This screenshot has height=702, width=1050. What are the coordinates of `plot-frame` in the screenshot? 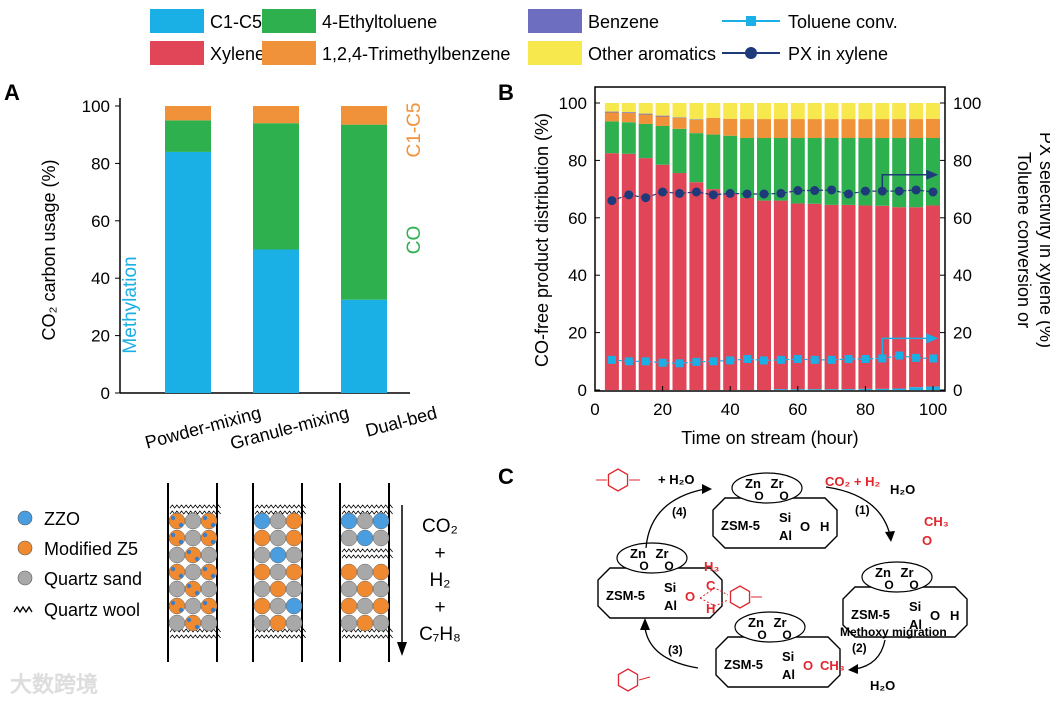 It's located at (770, 239).